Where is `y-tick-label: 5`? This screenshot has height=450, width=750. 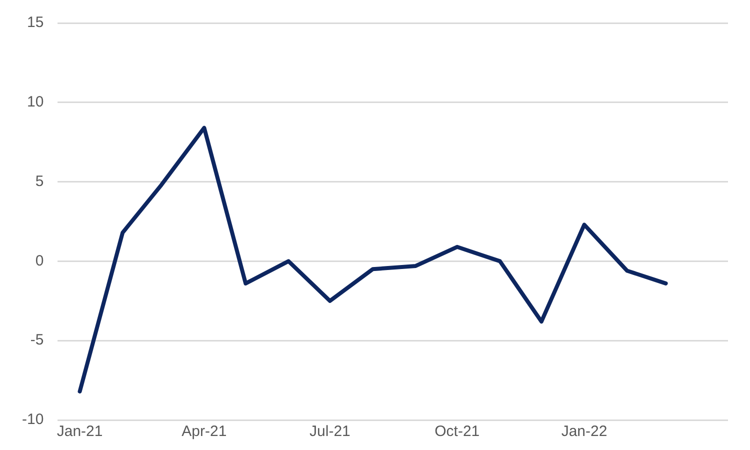
y-tick-label: 5 is located at coordinates (39, 181).